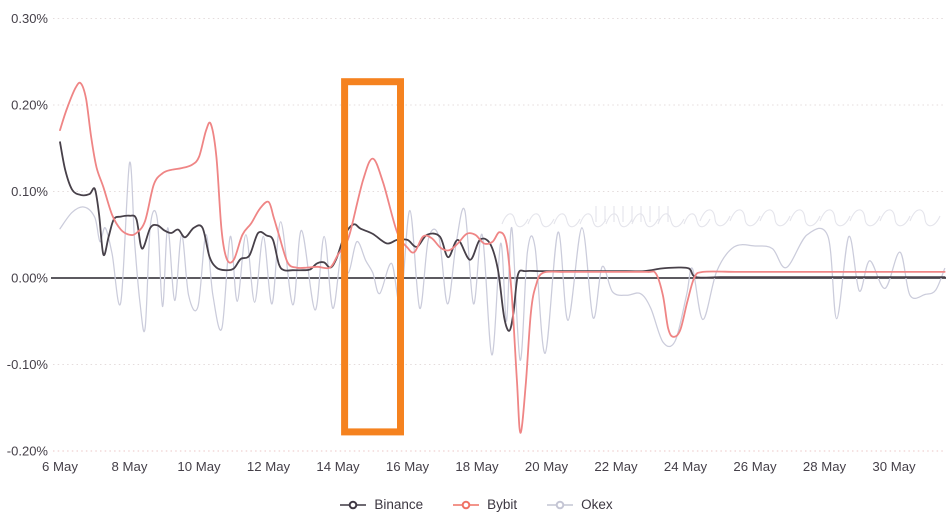 Image resolution: width=951 pixels, height=524 pixels. I want to click on y-tick-label: -0.20%, so click(28, 451).